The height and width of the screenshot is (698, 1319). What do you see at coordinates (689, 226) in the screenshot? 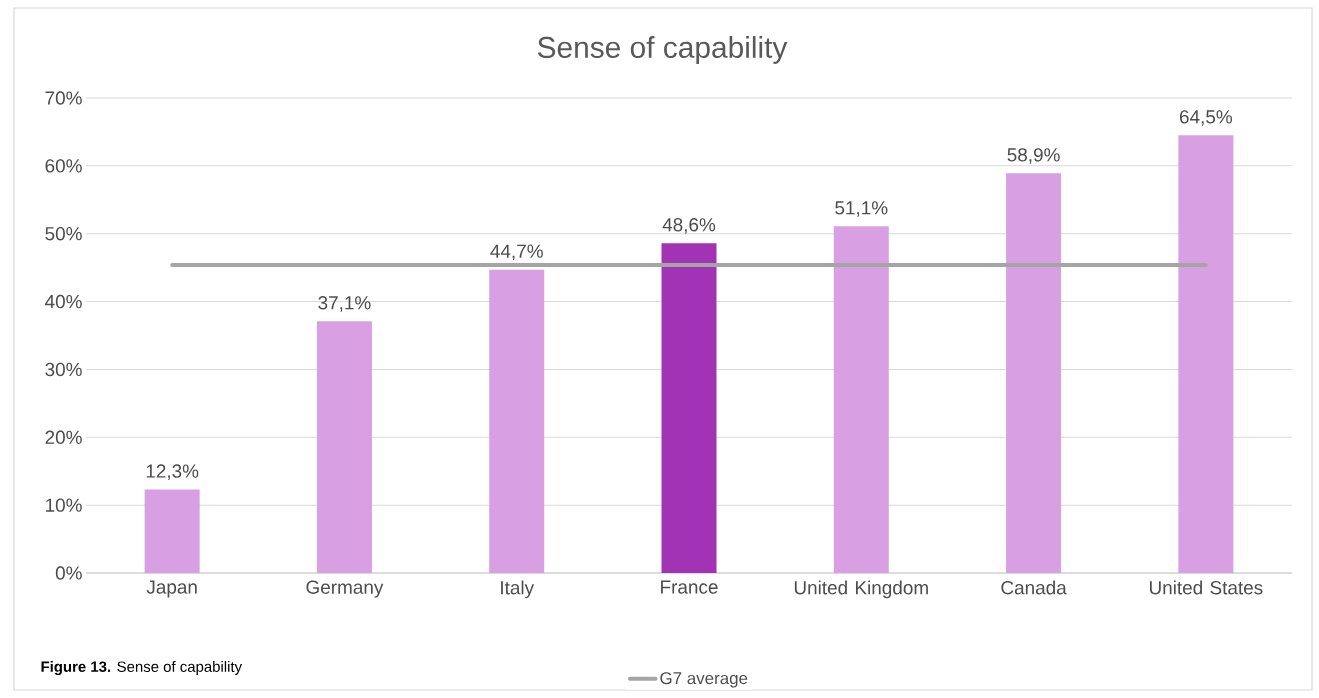
I see `data-label: 48,6%` at bounding box center [689, 226].